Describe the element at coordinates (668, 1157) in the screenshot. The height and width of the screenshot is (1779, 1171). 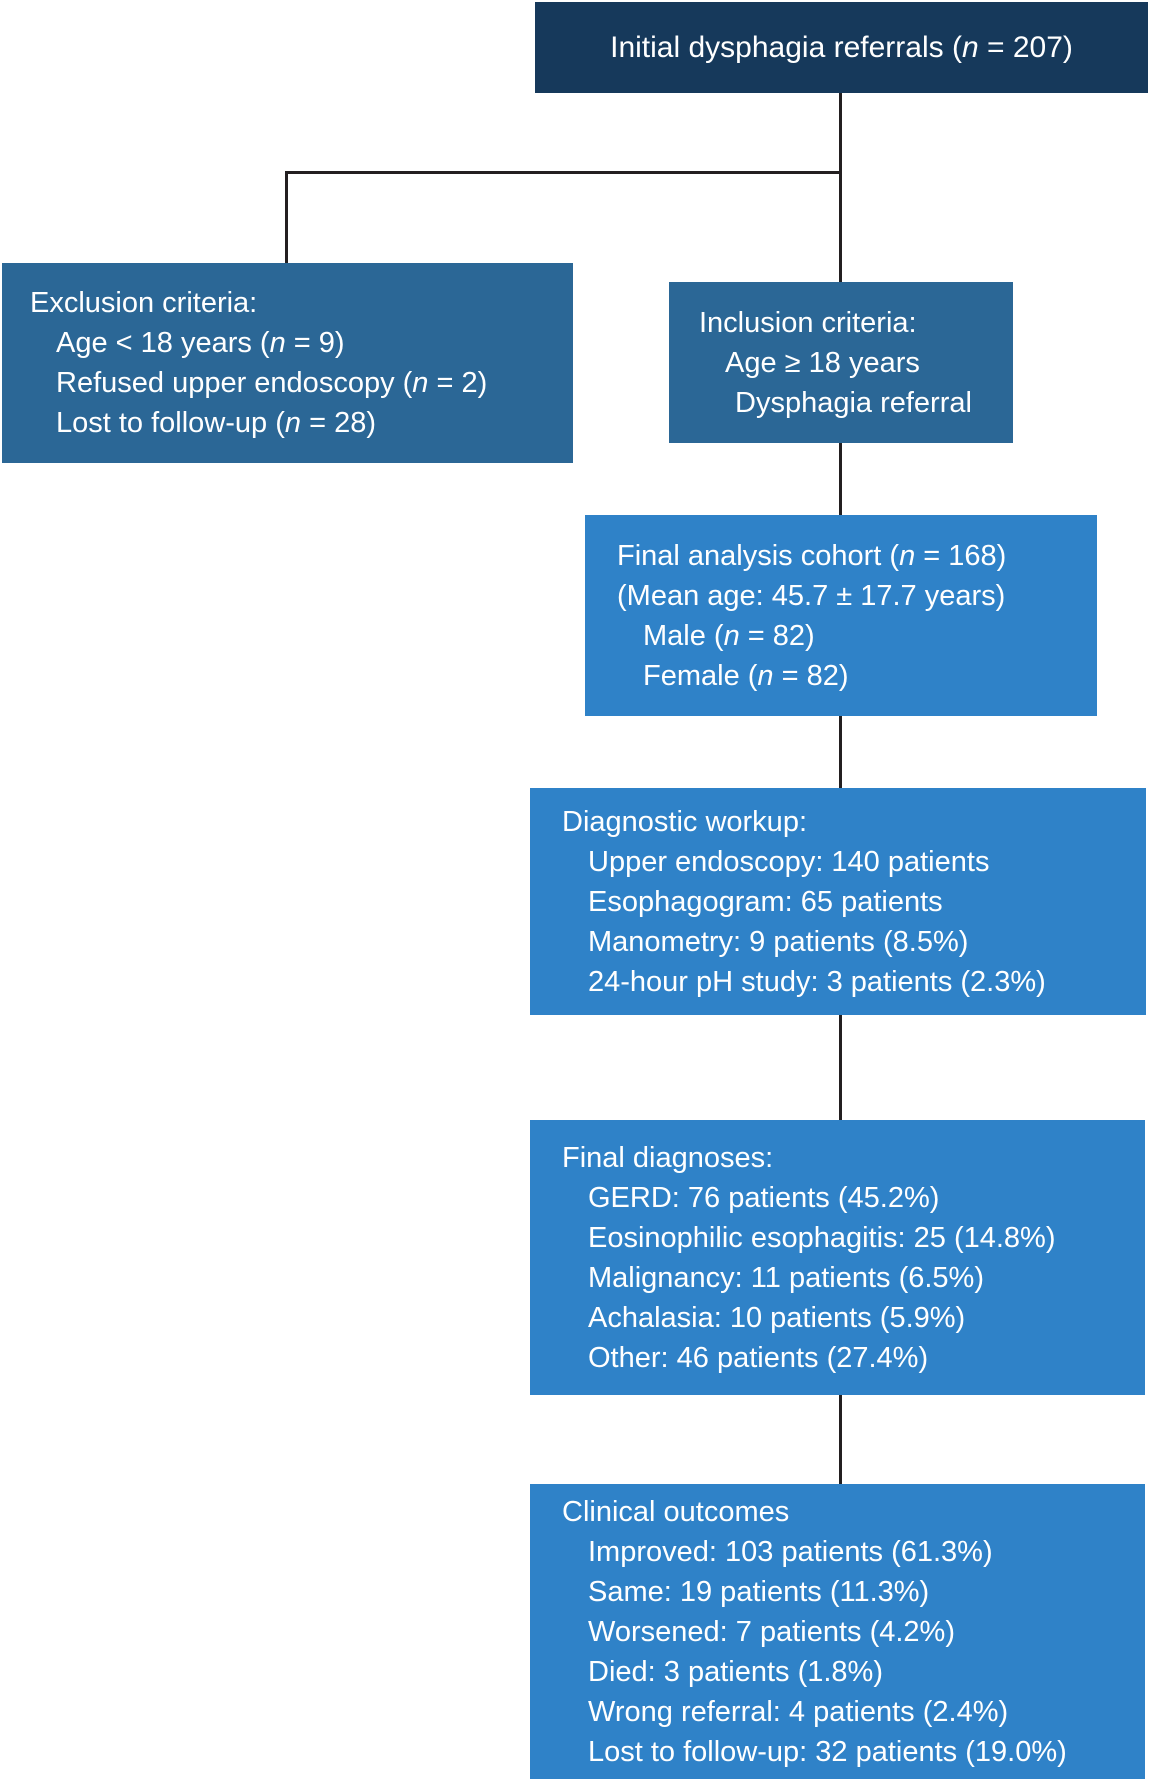
I see `box-line: Final diagnoses:` at that location.